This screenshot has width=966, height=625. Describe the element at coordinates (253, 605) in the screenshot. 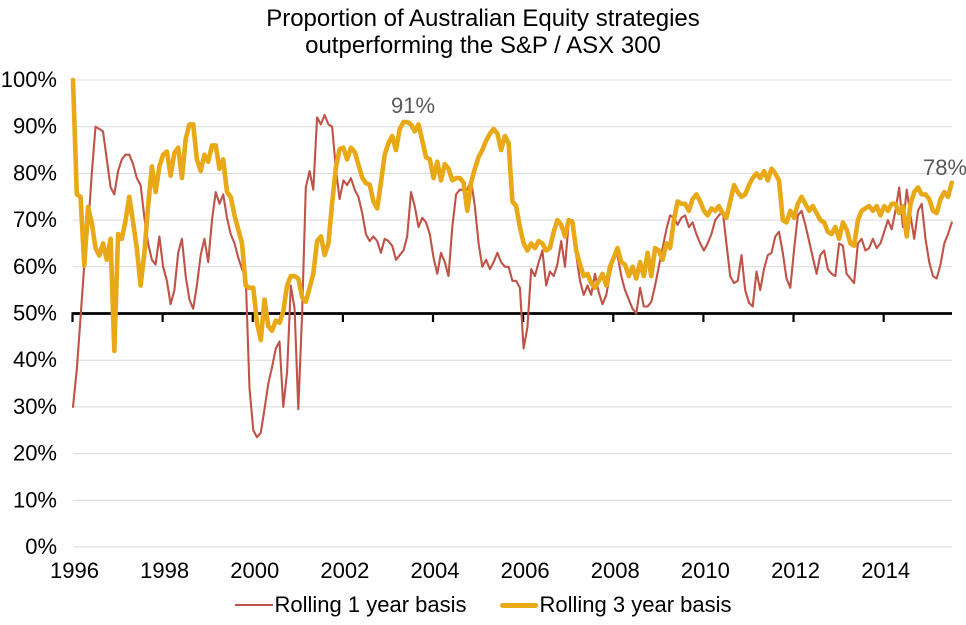

I see `legend-swatch-1-year-line` at that location.